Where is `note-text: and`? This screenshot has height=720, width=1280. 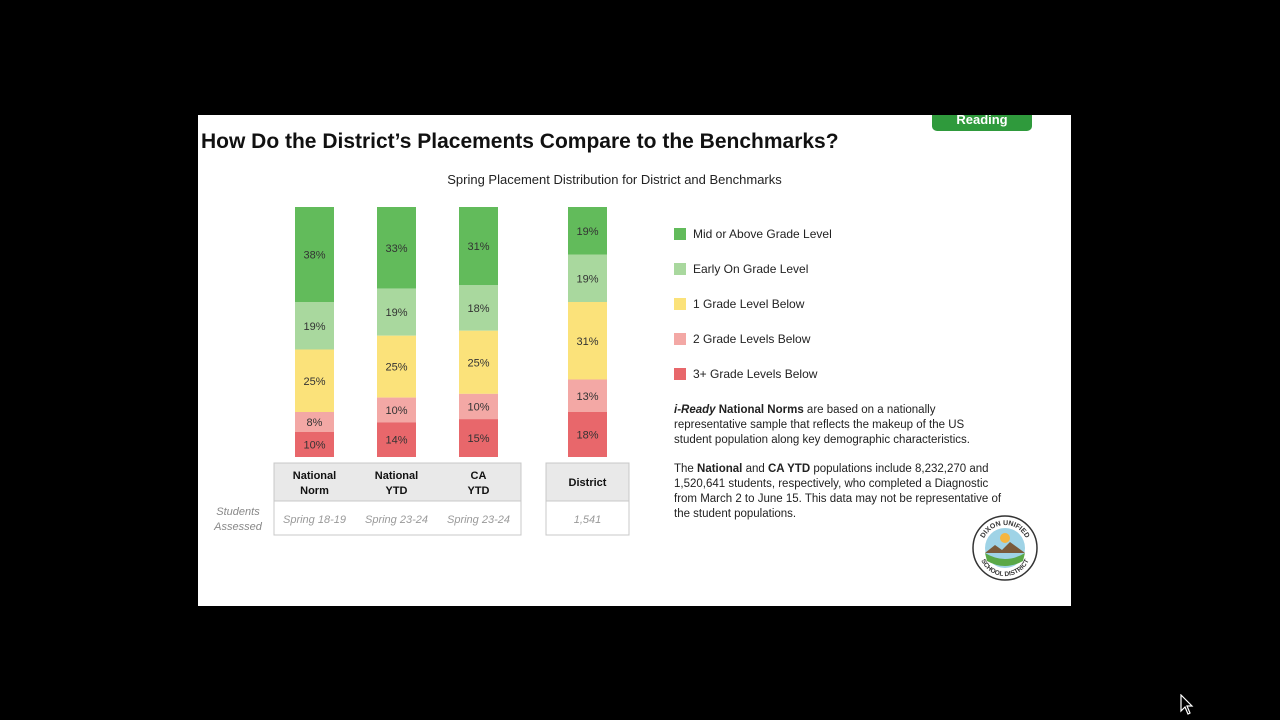
note-text: and is located at coordinates (755, 469).